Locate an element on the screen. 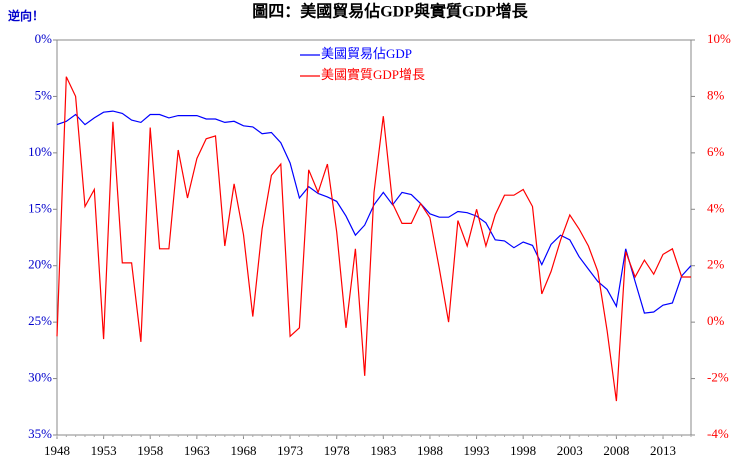 Image resolution: width=734 pixels, height=464 pixels. y-tick-label: 15% is located at coordinates (40, 207).